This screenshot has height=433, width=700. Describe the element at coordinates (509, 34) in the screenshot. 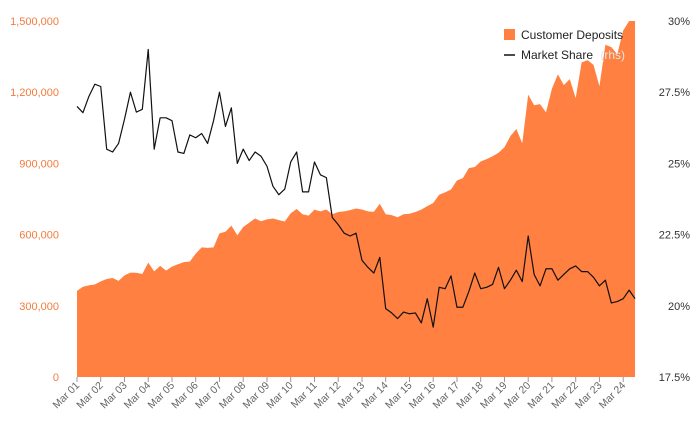

I see `legend-swatch-customer-deposits` at that location.